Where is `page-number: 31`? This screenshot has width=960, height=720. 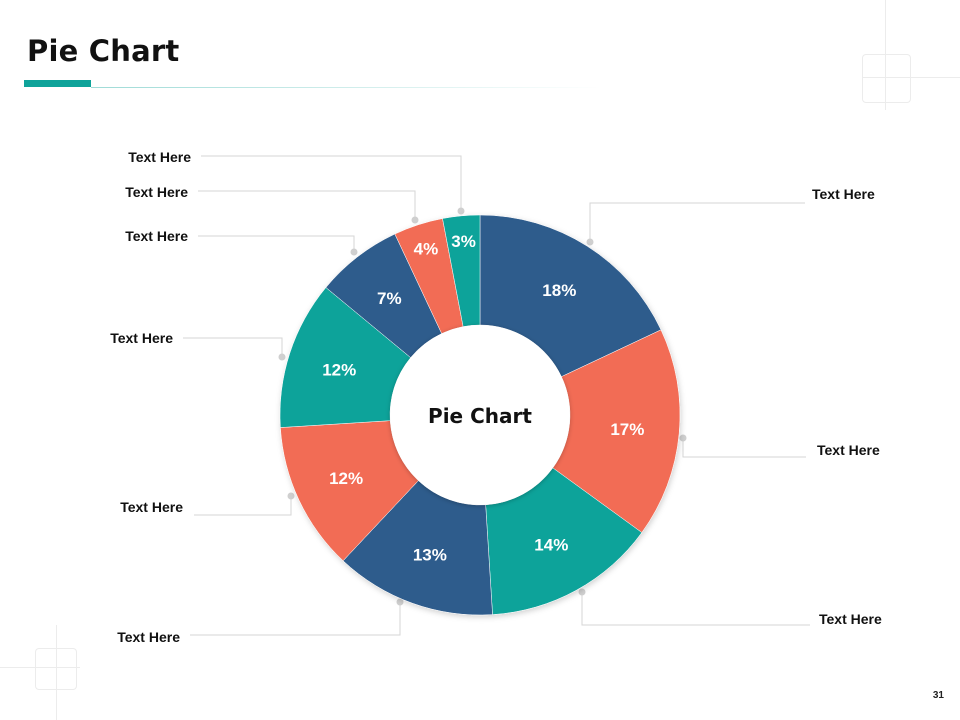
page-number: 31 is located at coordinates (938, 695).